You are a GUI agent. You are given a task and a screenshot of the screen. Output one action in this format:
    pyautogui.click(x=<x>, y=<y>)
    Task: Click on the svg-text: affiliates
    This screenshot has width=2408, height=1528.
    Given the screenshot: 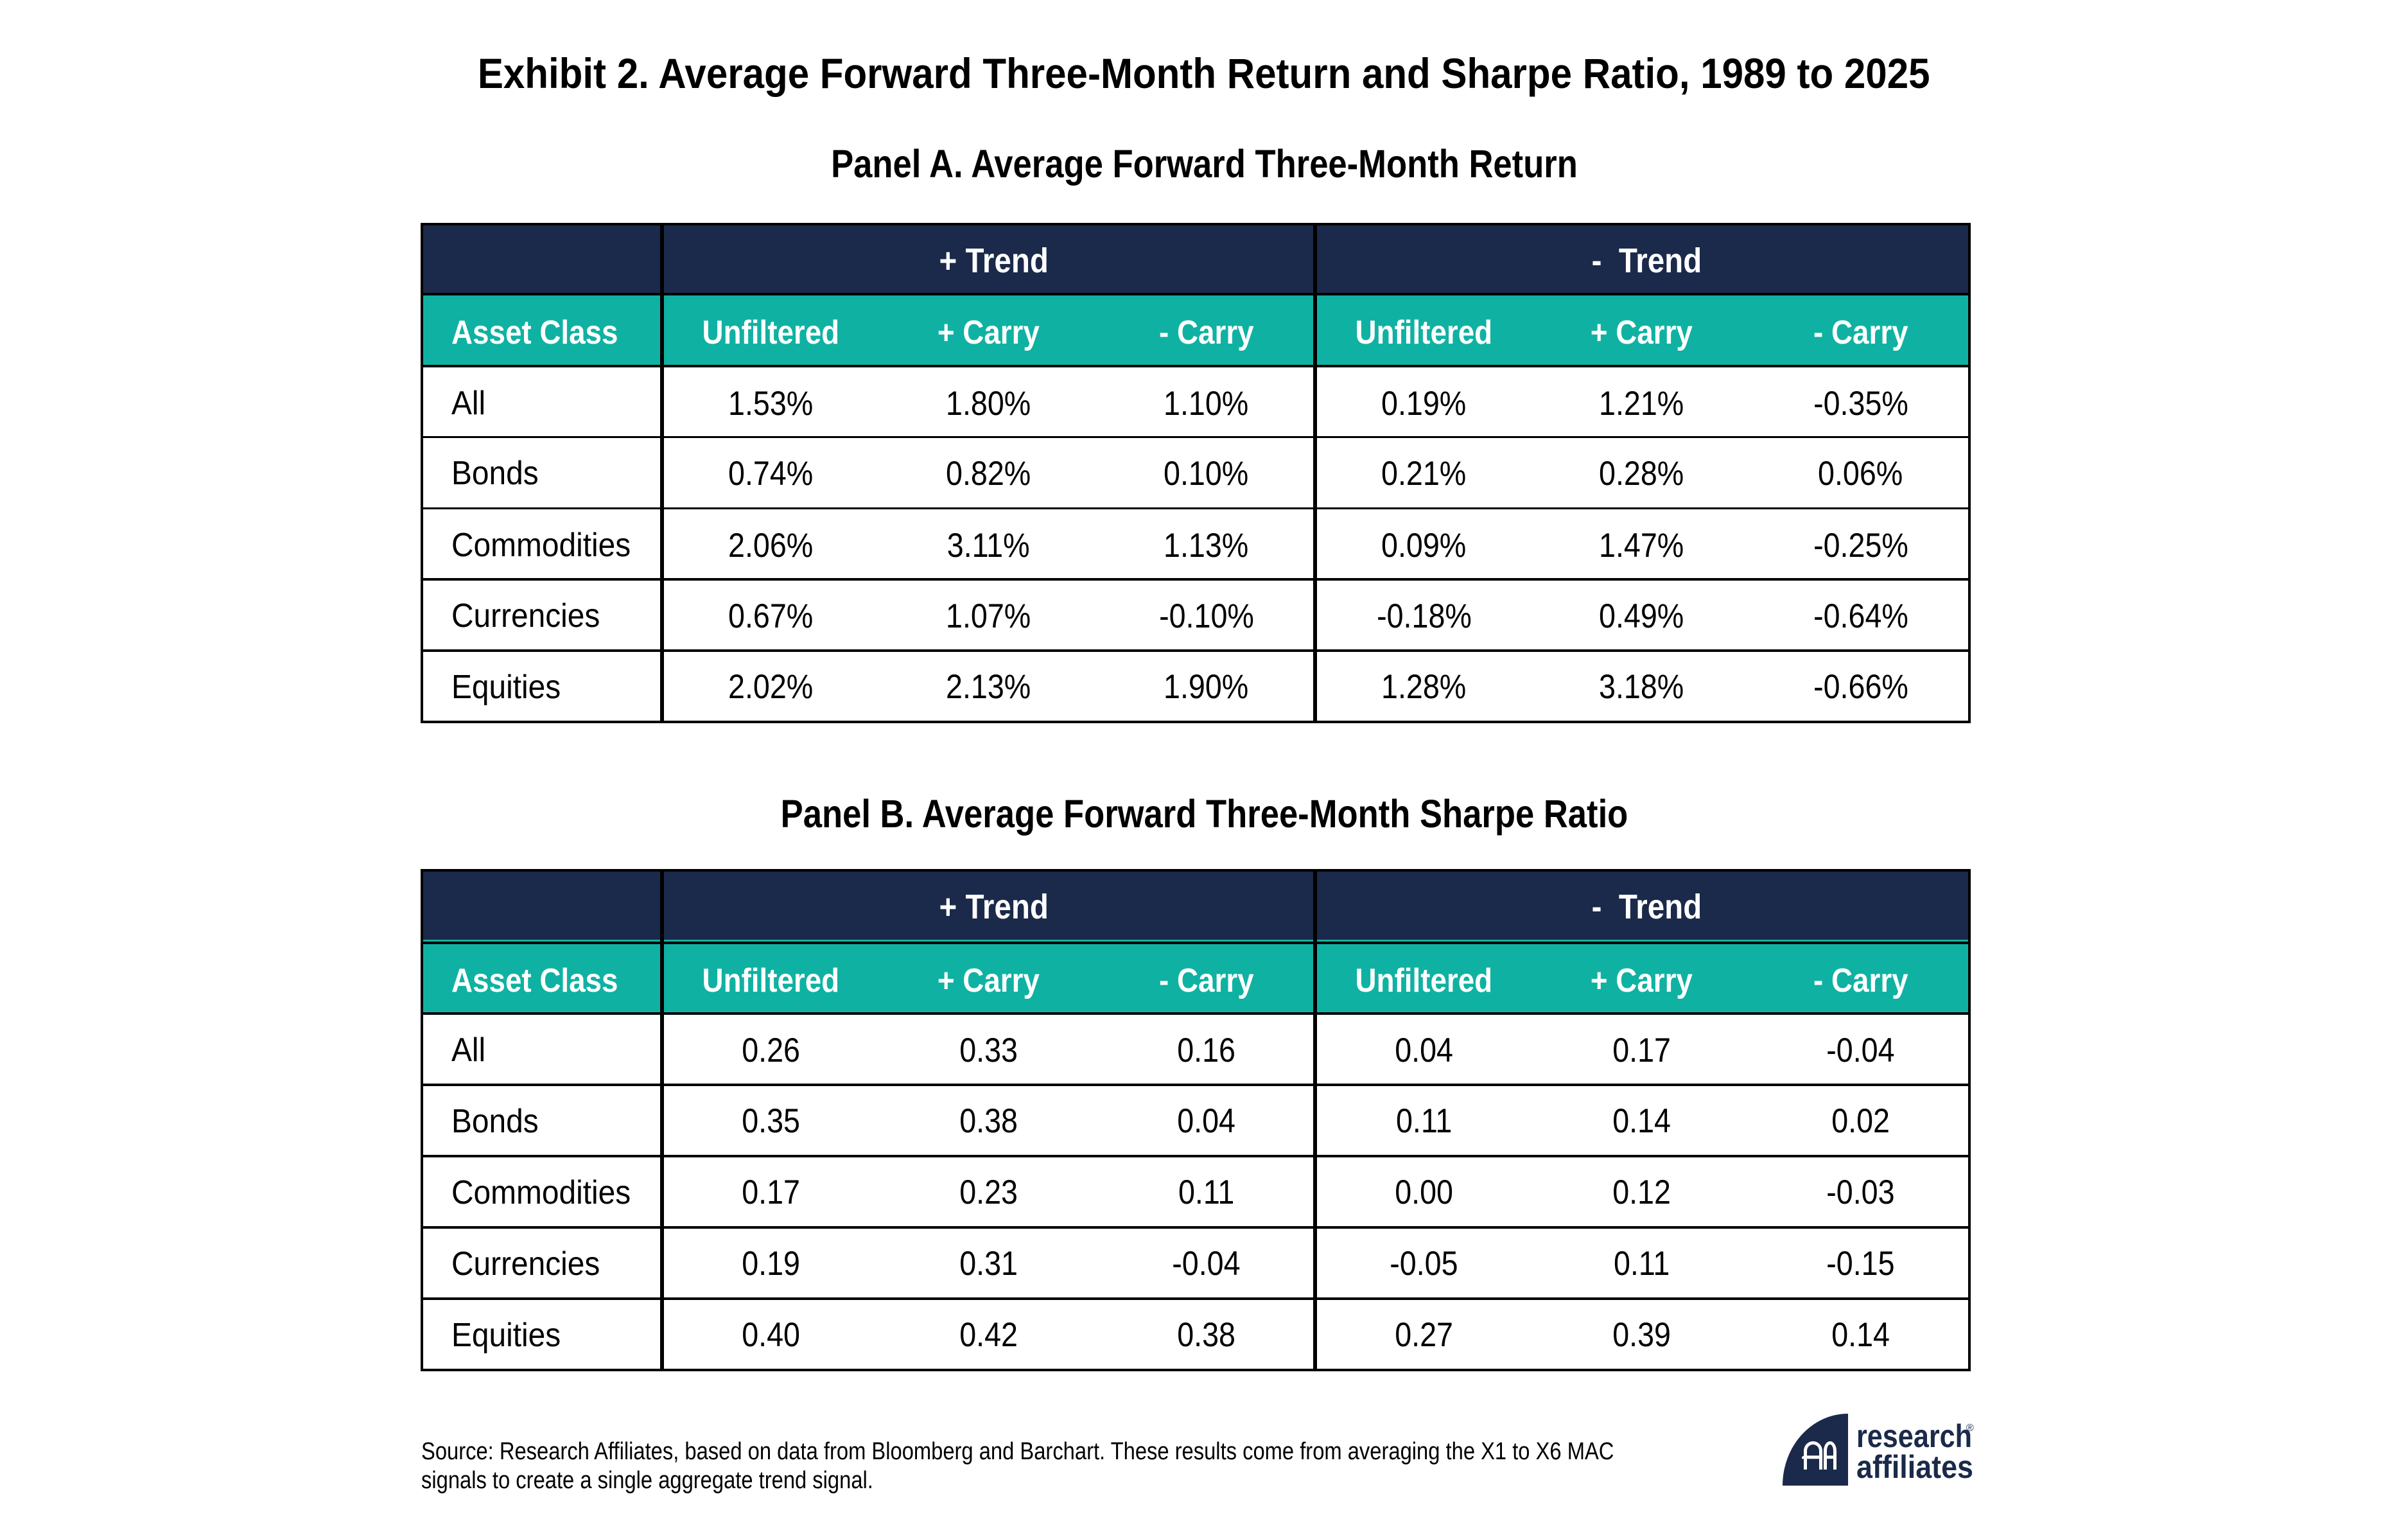 What is the action you would take?
    pyautogui.click(x=1914, y=1467)
    